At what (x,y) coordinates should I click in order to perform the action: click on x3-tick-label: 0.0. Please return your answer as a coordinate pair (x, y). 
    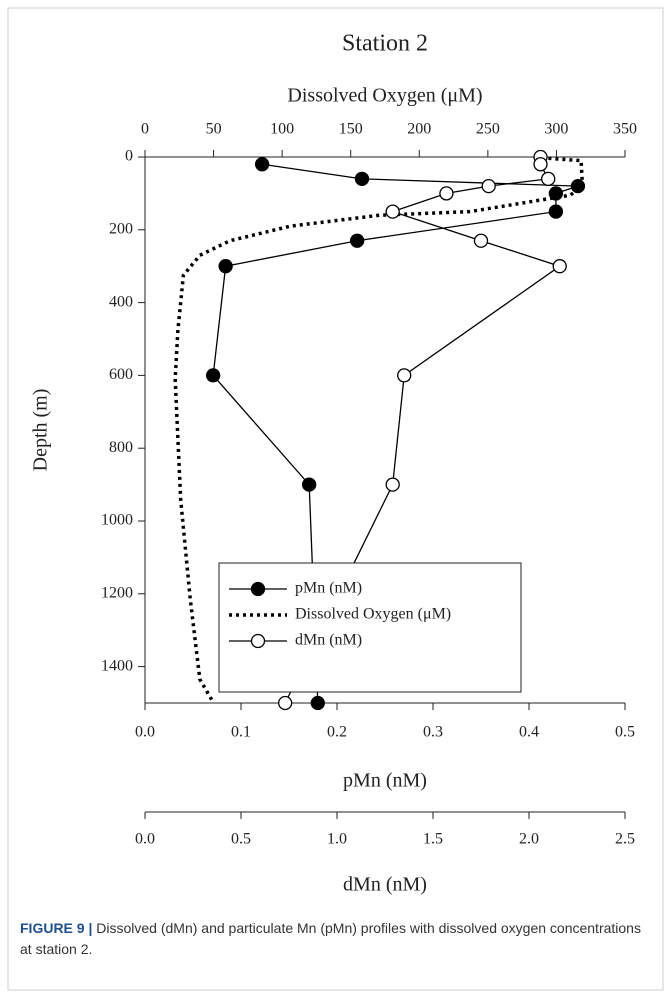
    Looking at the image, I should click on (145, 839).